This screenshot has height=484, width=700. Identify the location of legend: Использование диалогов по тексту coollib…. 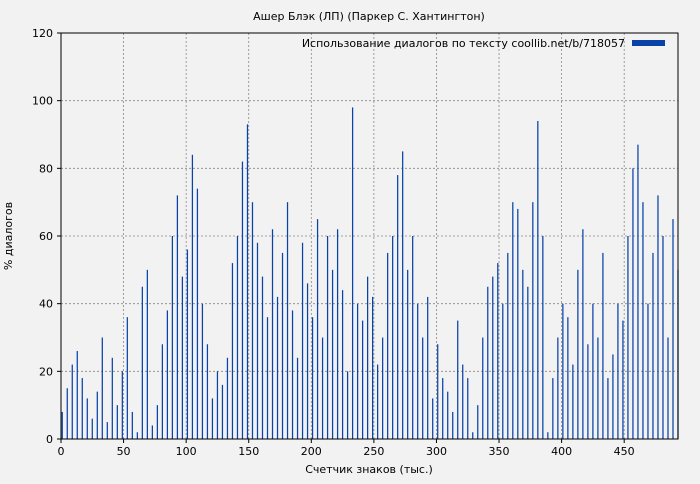
(483, 43).